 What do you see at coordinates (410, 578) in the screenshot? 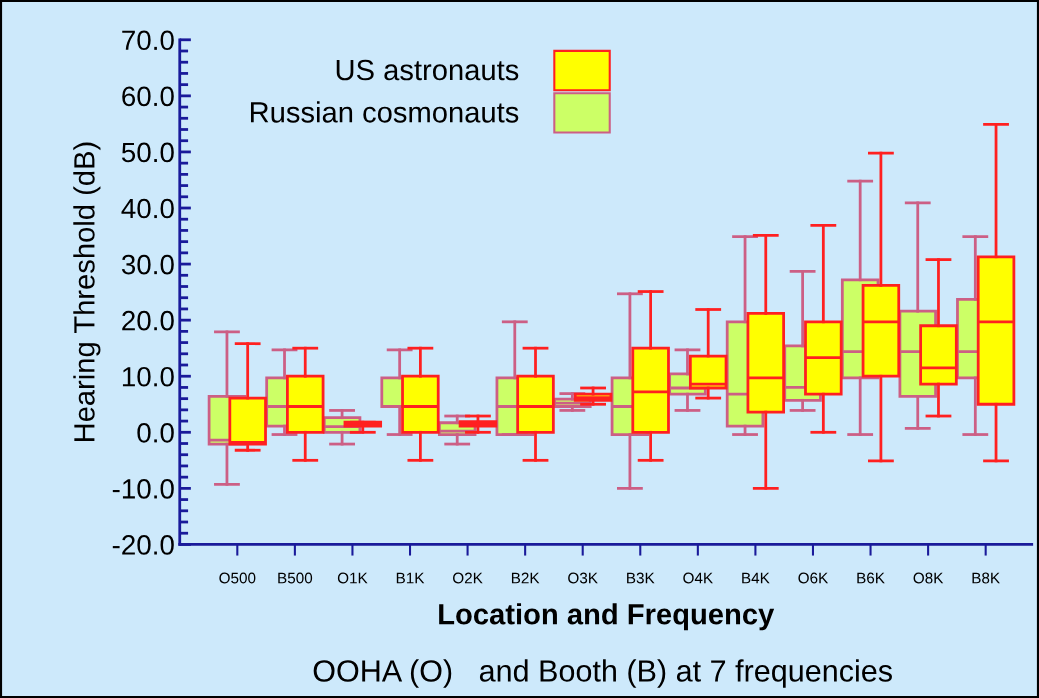
I see `x-tick-label: B1K` at bounding box center [410, 578].